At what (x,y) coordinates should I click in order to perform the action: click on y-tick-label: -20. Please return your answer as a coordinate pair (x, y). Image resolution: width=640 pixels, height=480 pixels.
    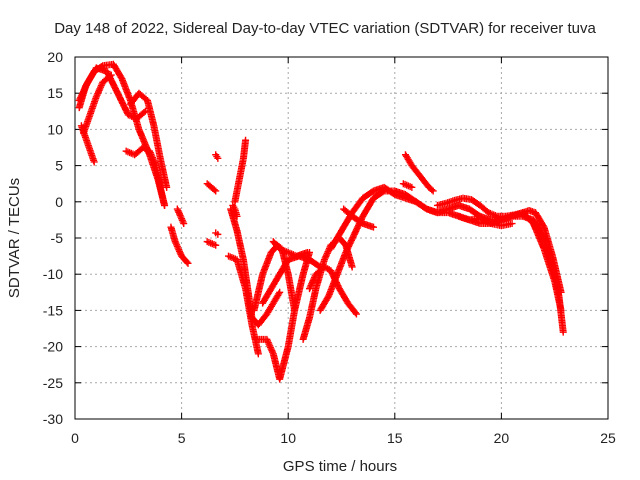
    Looking at the image, I should click on (53, 347).